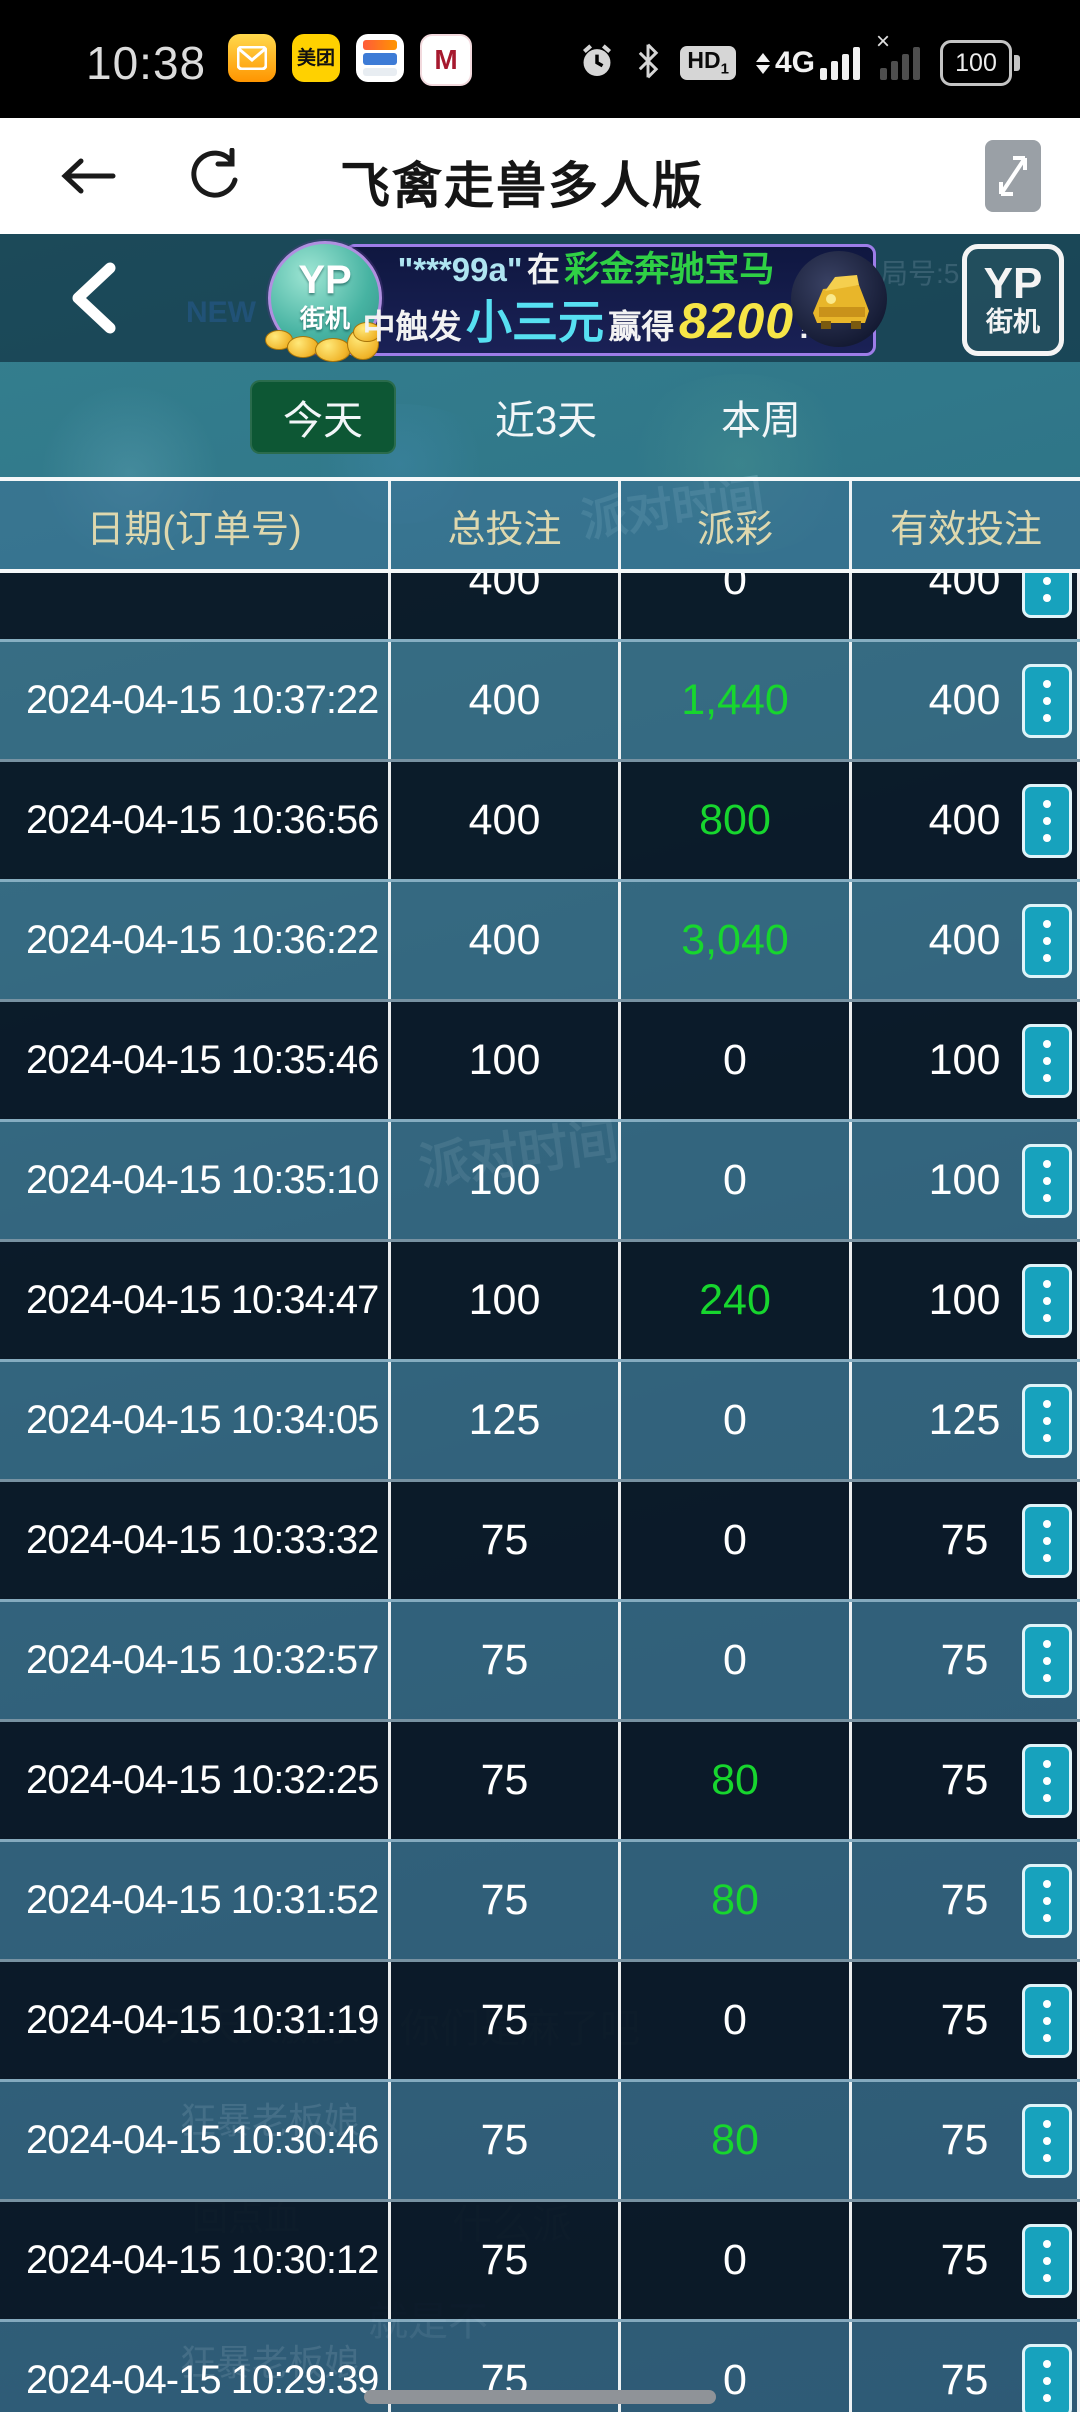  Describe the element at coordinates (883, 41) in the screenshot. I see `no-signal-x: ×` at that location.